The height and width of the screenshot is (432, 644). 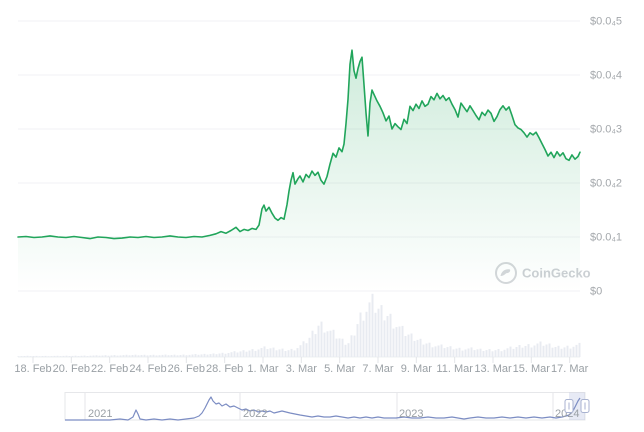 What do you see at coordinates (596, 292) in the screenshot?
I see `y-axis-label: $0` at bounding box center [596, 292].